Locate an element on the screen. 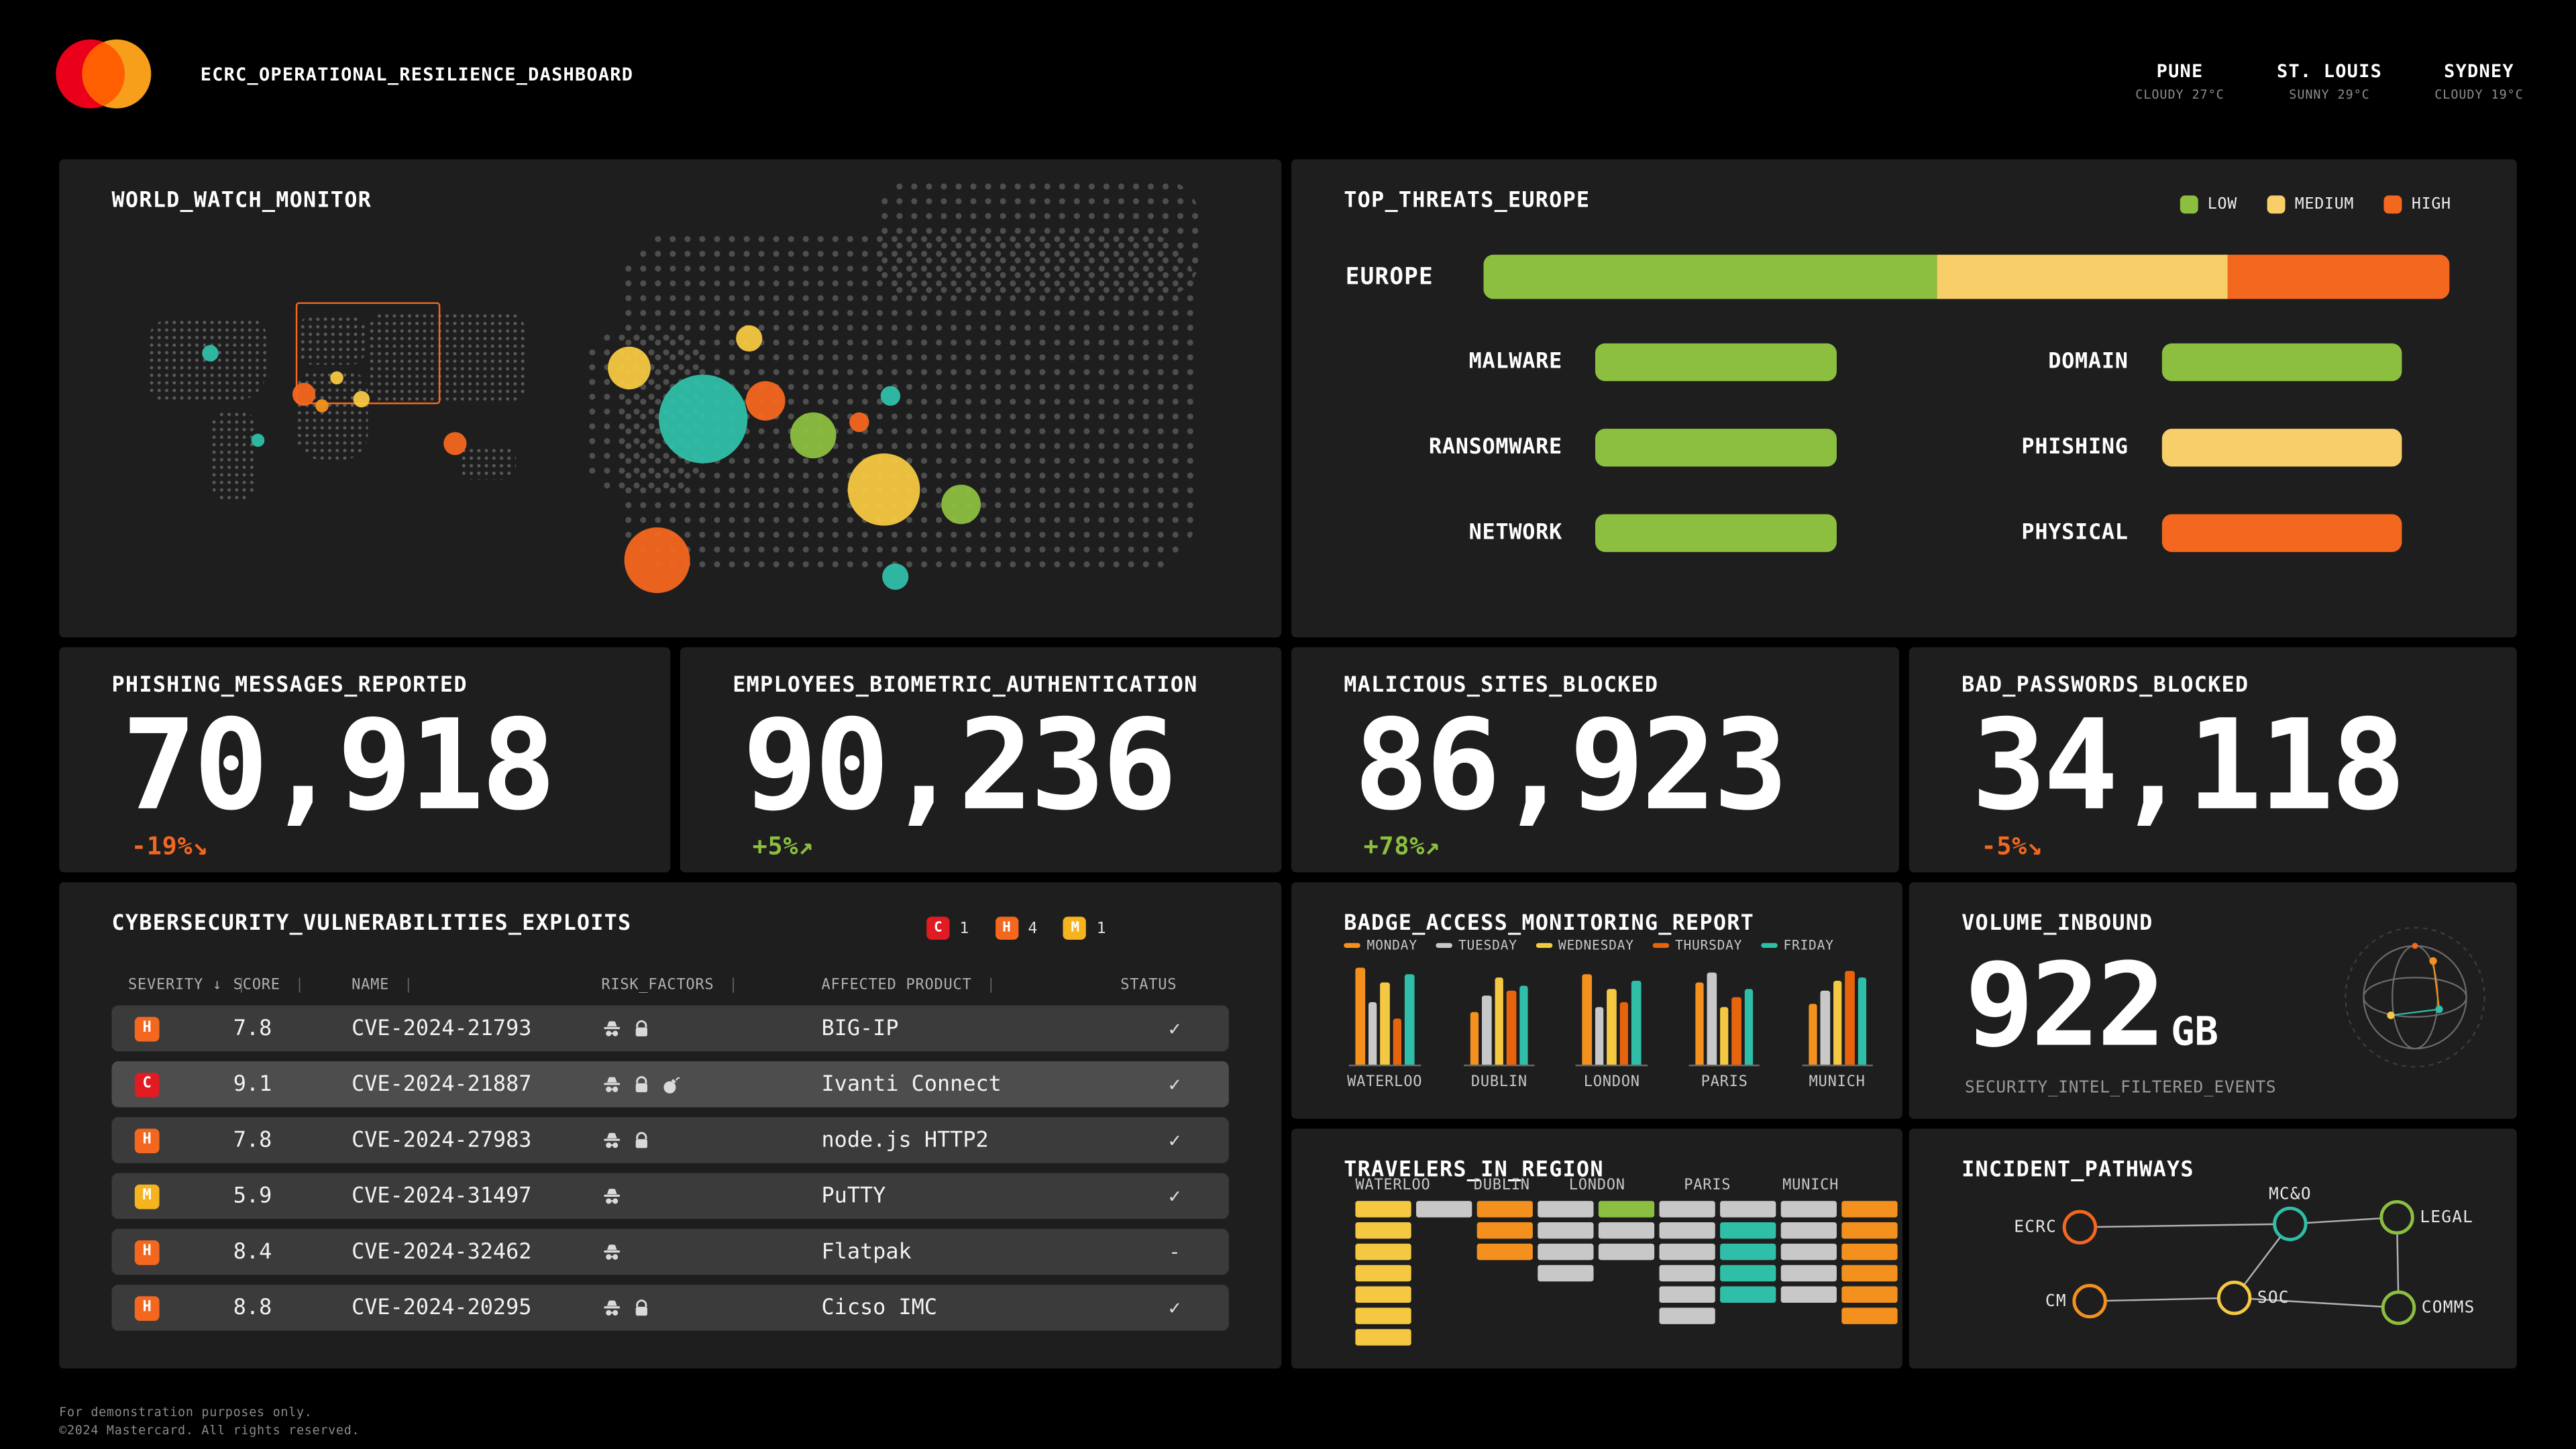  table-row: C 9.1 CVE-2024-21887 Ivanti Connect ✓ is located at coordinates (670, 1084).